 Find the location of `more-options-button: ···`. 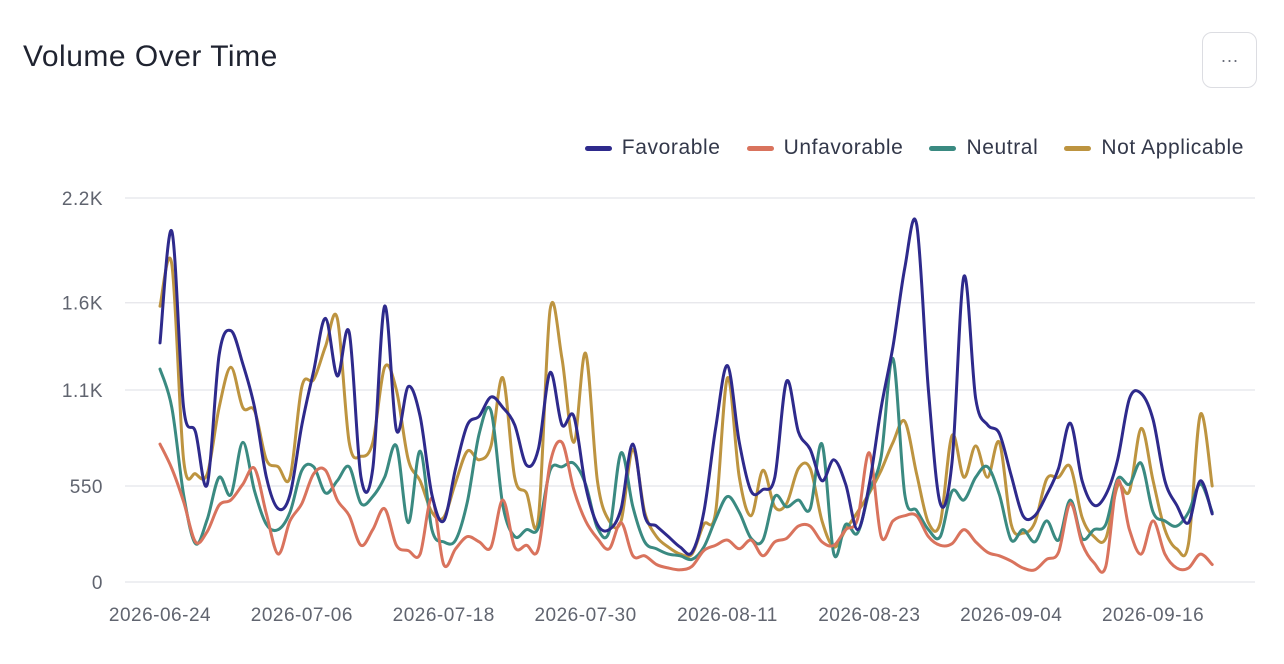

more-options-button: ··· is located at coordinates (1229, 60).